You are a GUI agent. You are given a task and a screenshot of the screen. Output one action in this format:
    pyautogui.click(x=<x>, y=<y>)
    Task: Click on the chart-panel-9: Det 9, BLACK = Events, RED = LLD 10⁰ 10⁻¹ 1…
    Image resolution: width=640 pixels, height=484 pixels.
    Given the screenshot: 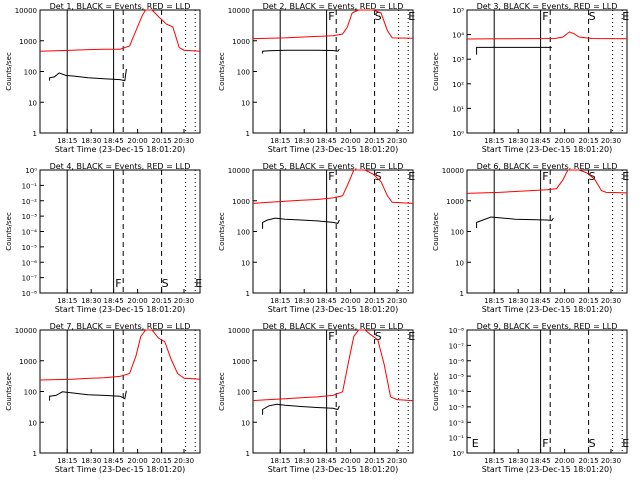 What is the action you would take?
    pyautogui.click(x=530, y=398)
    